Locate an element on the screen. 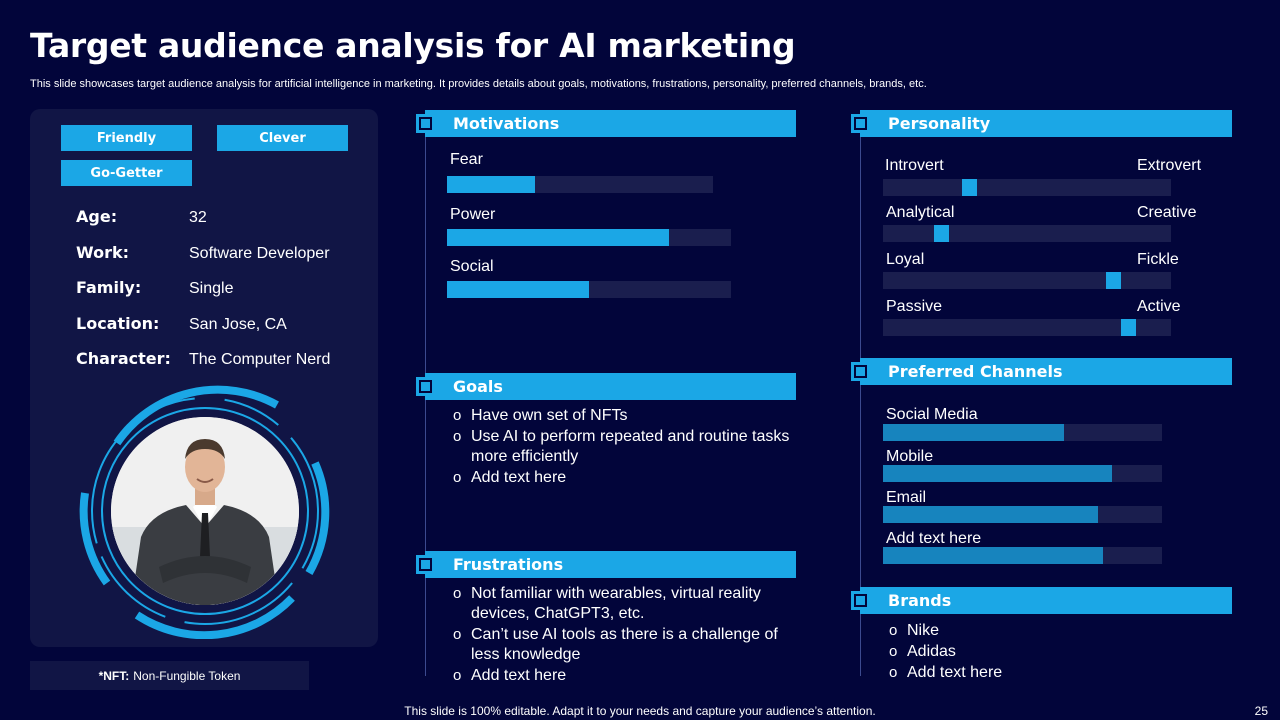 Image resolution: width=1280 pixels, height=720 pixels. section-title: Brands is located at coordinates (920, 600).